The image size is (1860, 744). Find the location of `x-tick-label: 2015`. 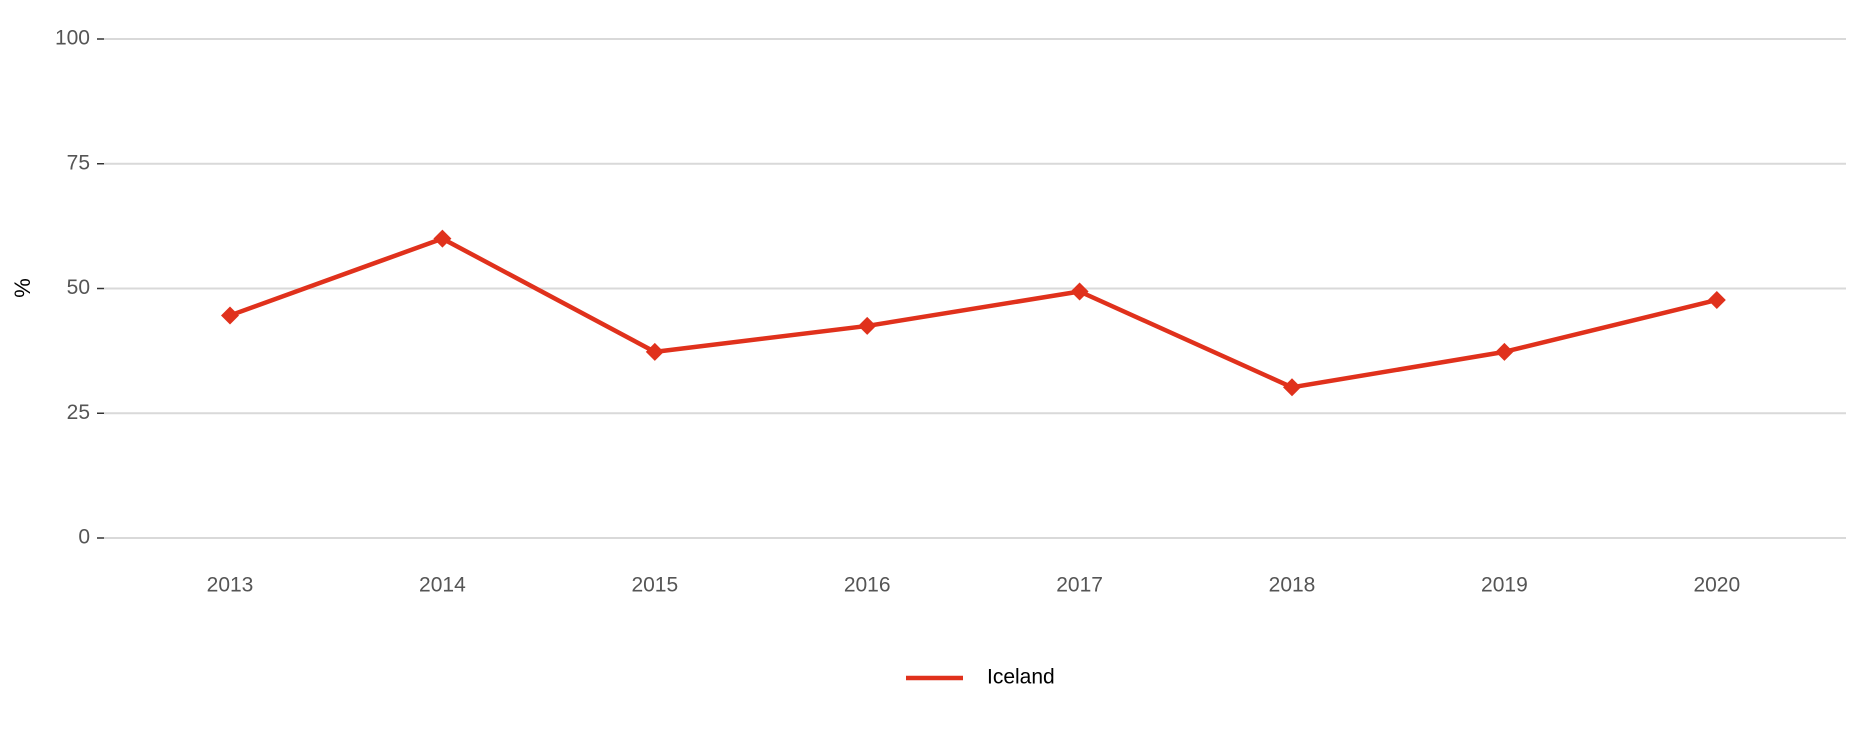

x-tick-label: 2015 is located at coordinates (654, 585).